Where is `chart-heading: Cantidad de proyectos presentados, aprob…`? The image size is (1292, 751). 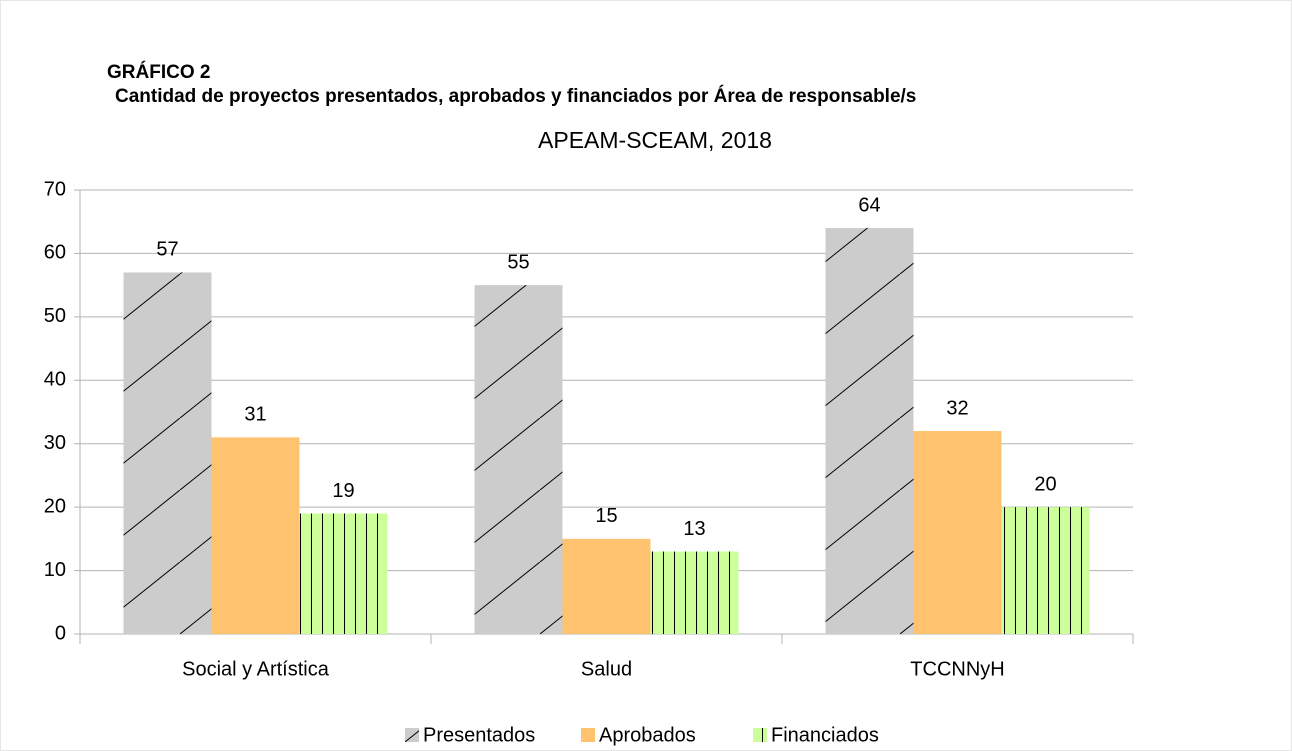
chart-heading: Cantidad de proyectos presentados, aprob… is located at coordinates (515, 96).